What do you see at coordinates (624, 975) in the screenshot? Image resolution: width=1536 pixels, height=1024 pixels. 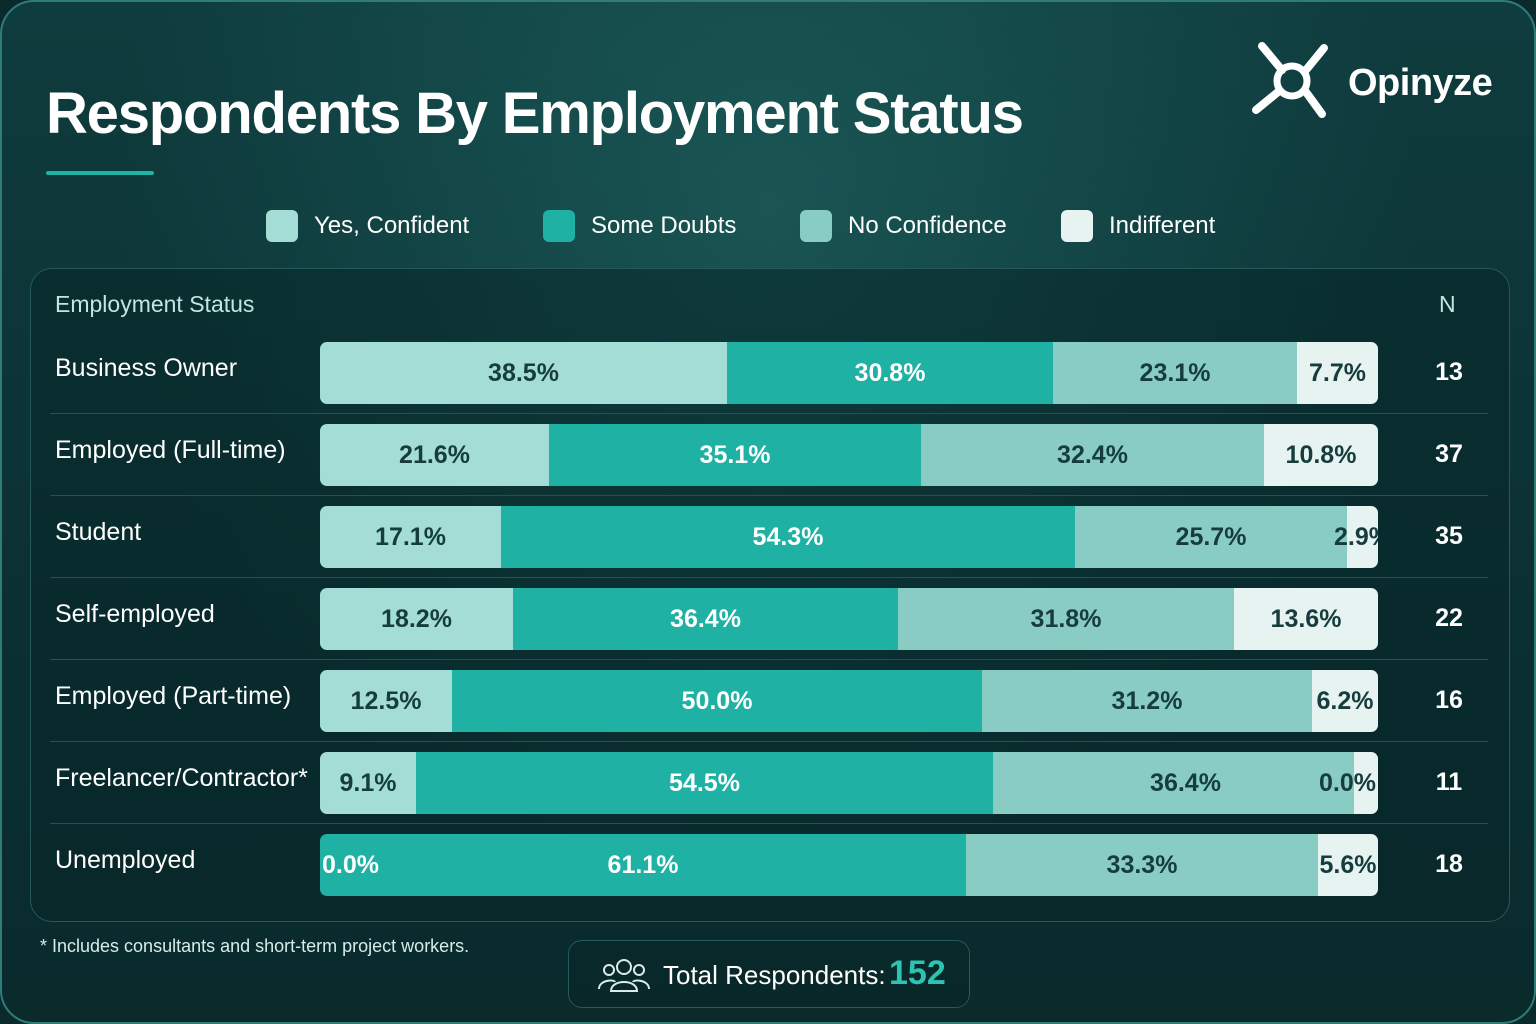 I see `users-icon` at bounding box center [624, 975].